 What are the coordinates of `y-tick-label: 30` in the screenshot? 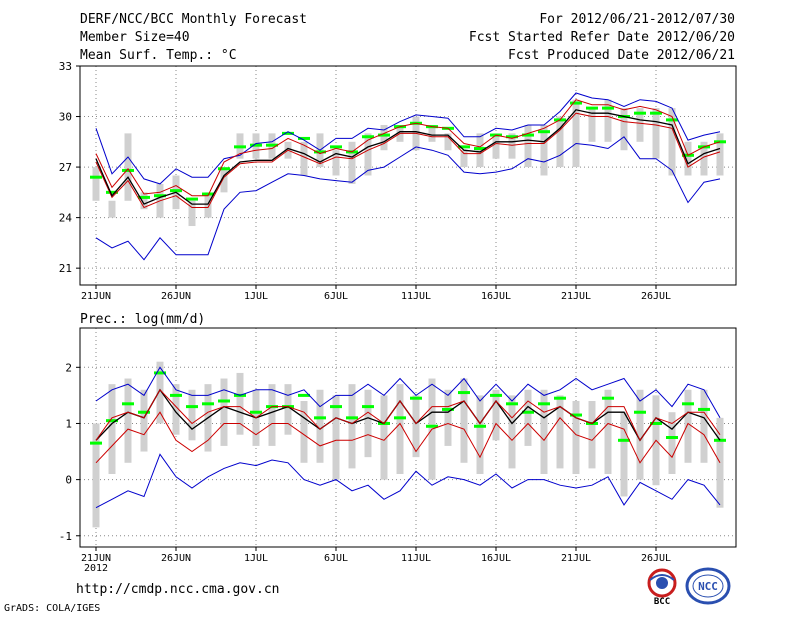 It's located at (65, 117).